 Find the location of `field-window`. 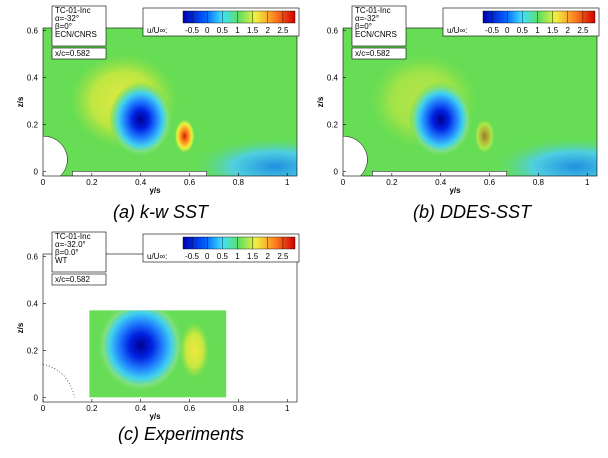

field-window is located at coordinates (153, 351).